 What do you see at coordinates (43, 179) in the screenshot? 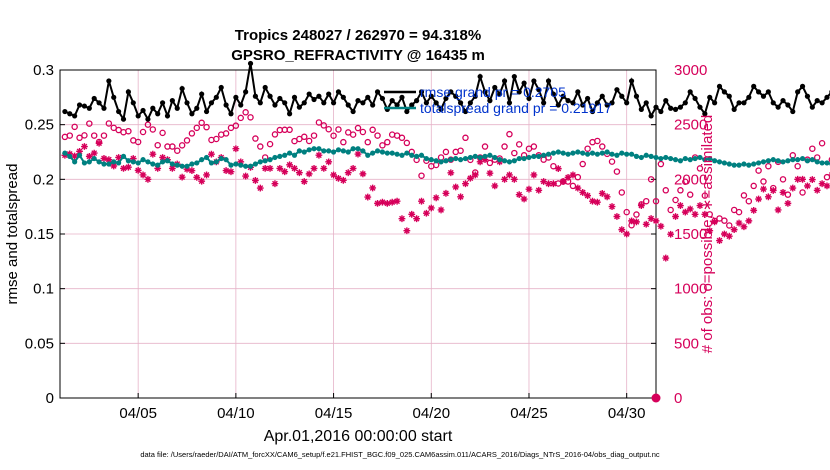
I see `y-tick-label-left: 0.2` at bounding box center [43, 179].